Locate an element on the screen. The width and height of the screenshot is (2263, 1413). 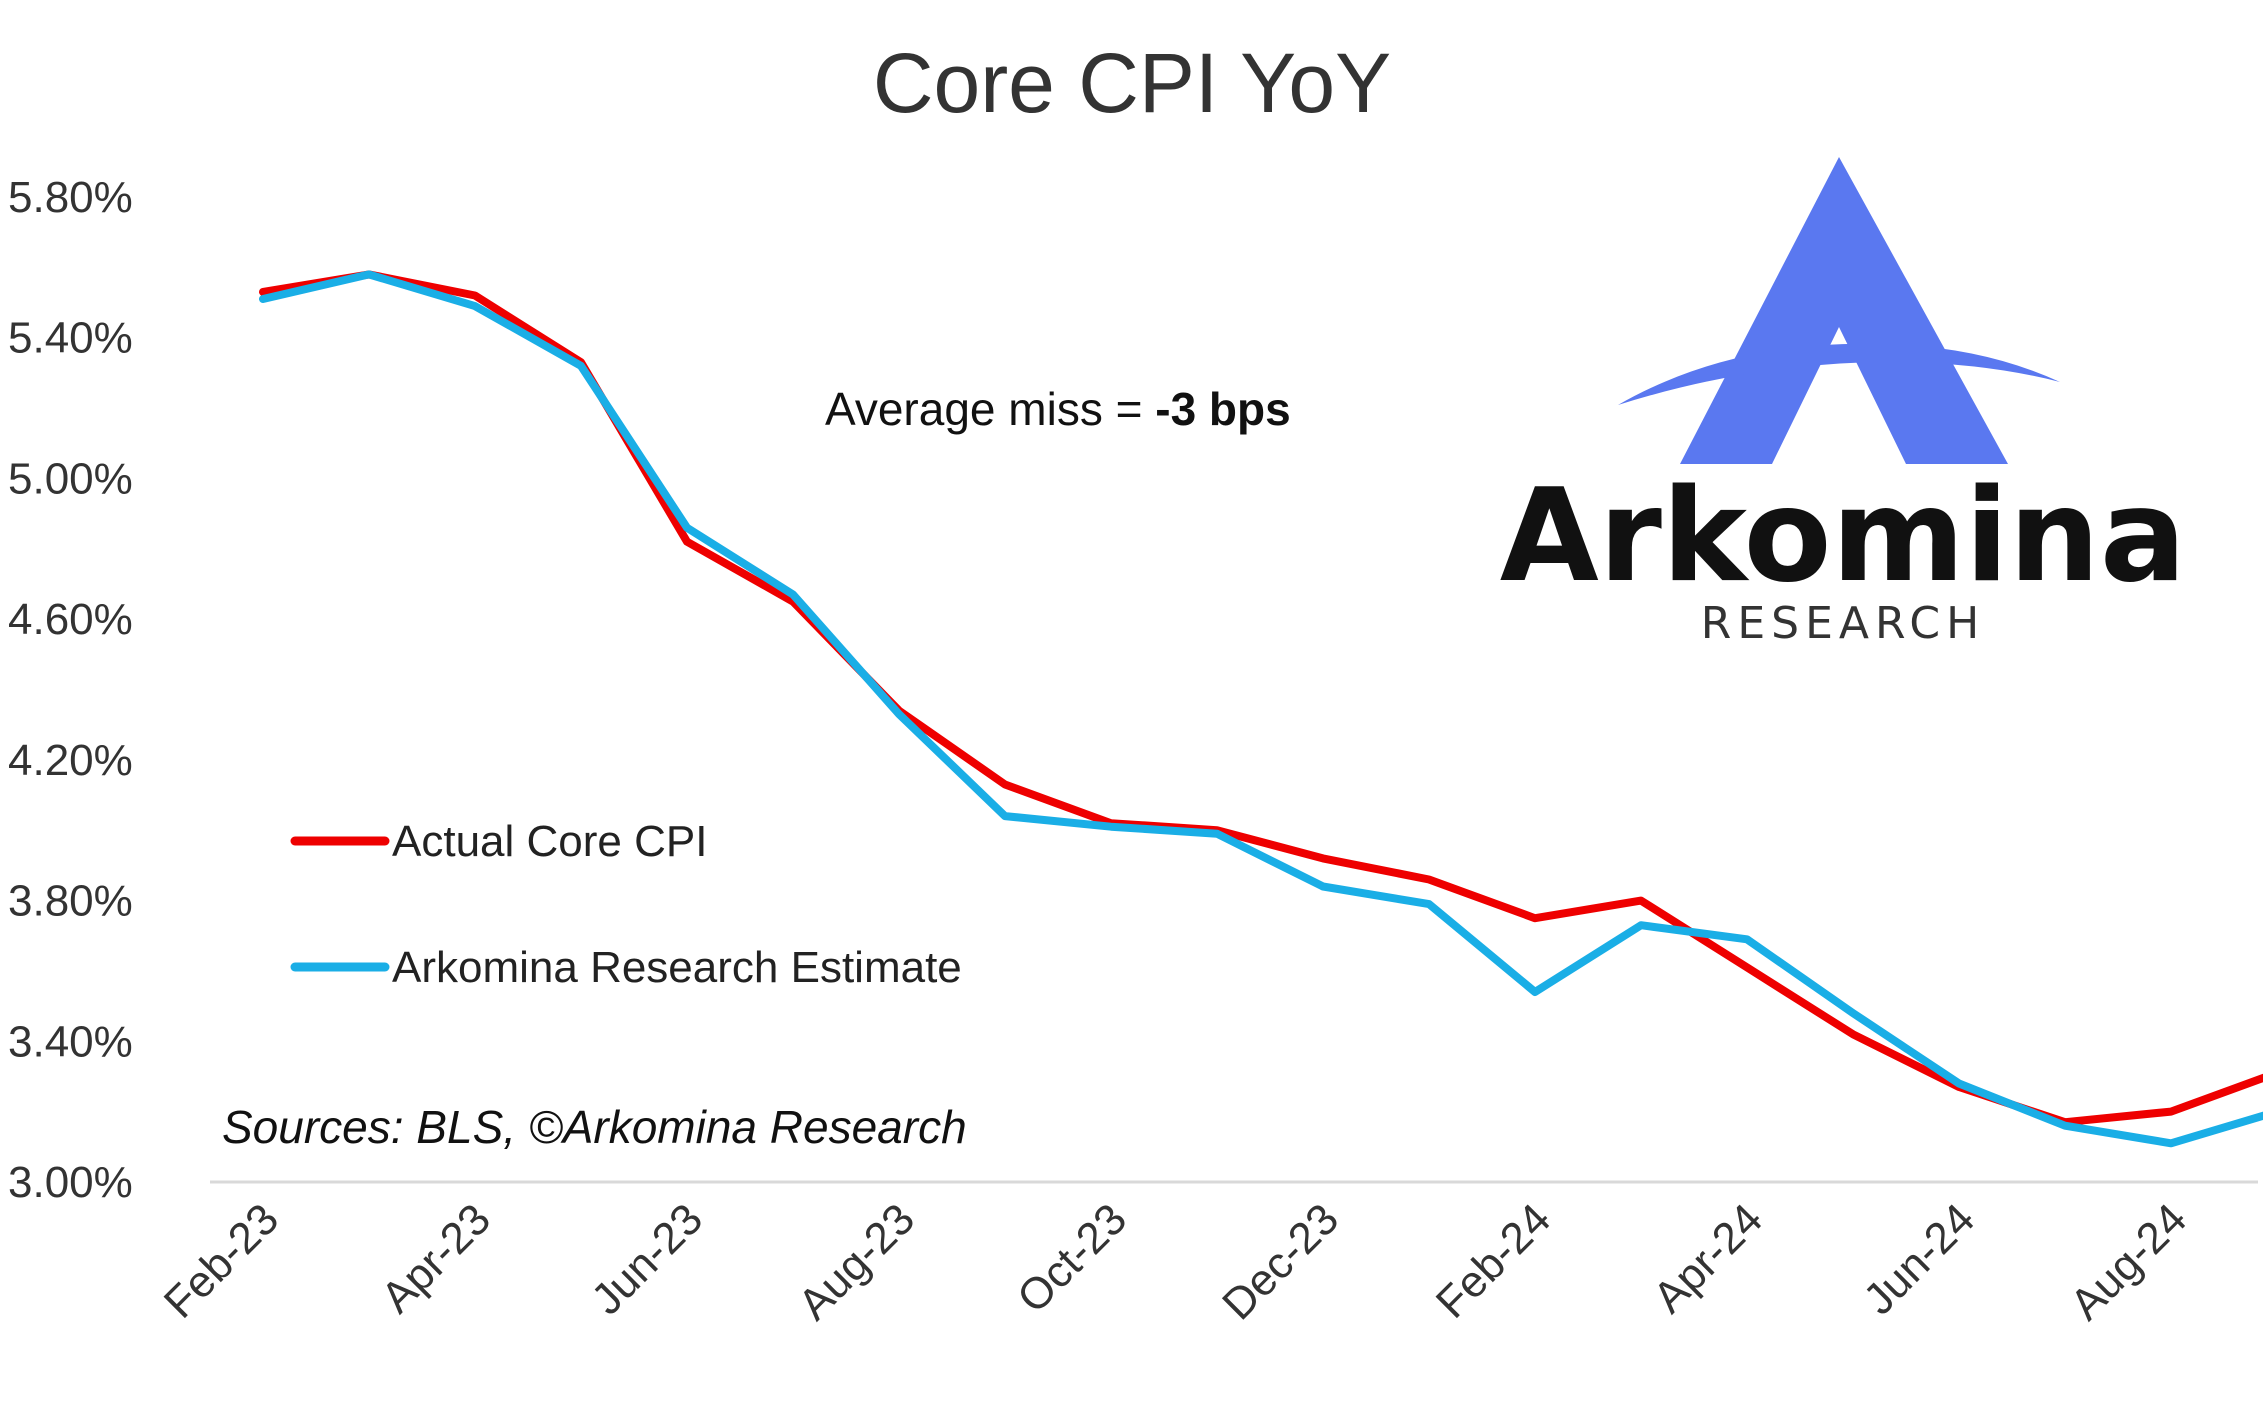
logo-mark-icon is located at coordinates (1839, 310).